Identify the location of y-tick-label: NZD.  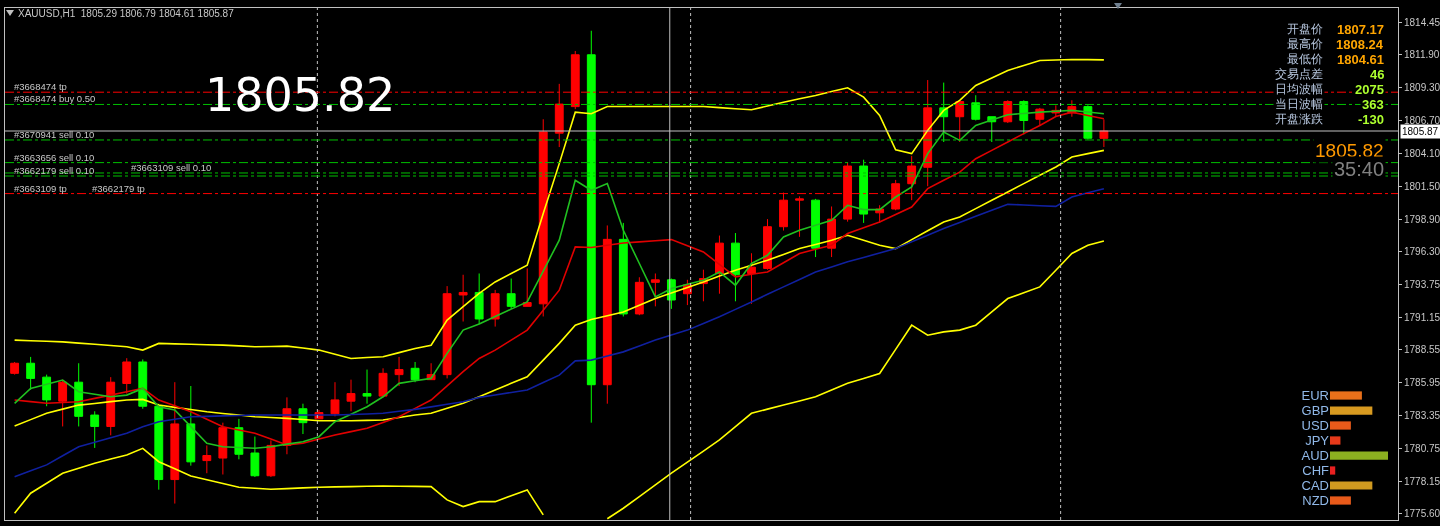
(1315, 501).